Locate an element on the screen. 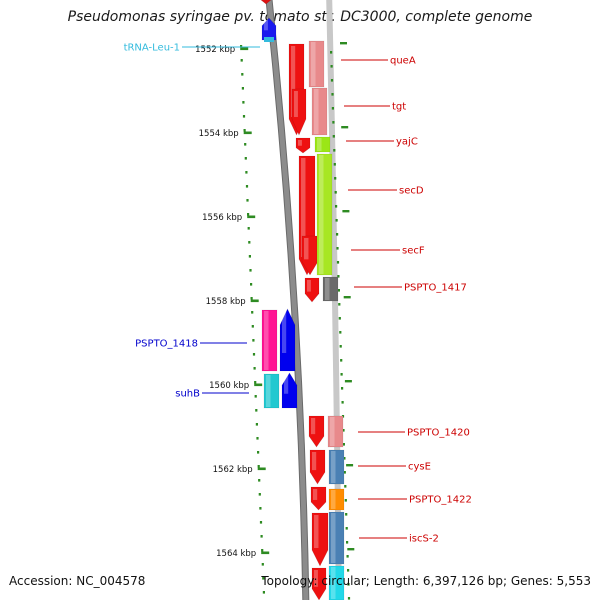 The height and width of the screenshot is (600, 600). gene-label: yajC is located at coordinates (407, 142).